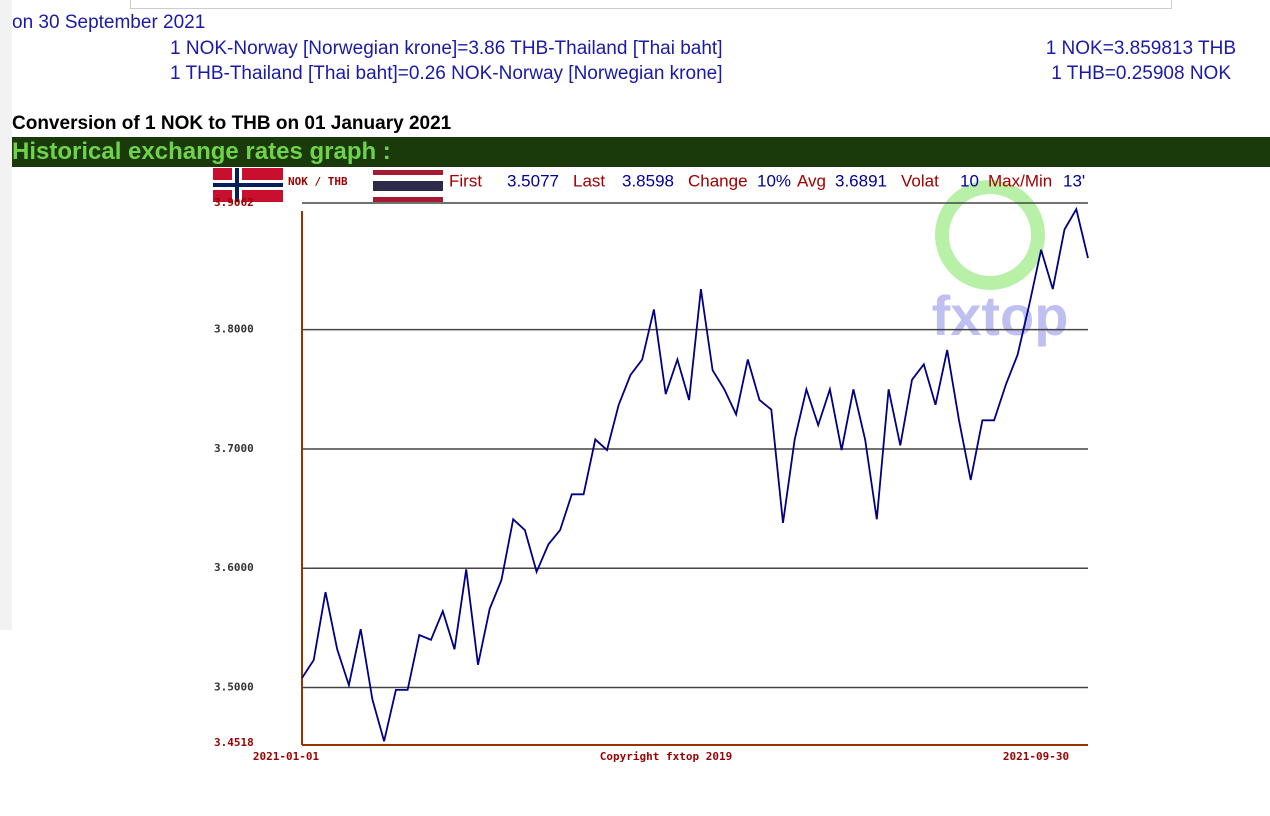 The width and height of the screenshot is (1270, 816). I want to click on y-tick-label: 3.6000, so click(234, 567).